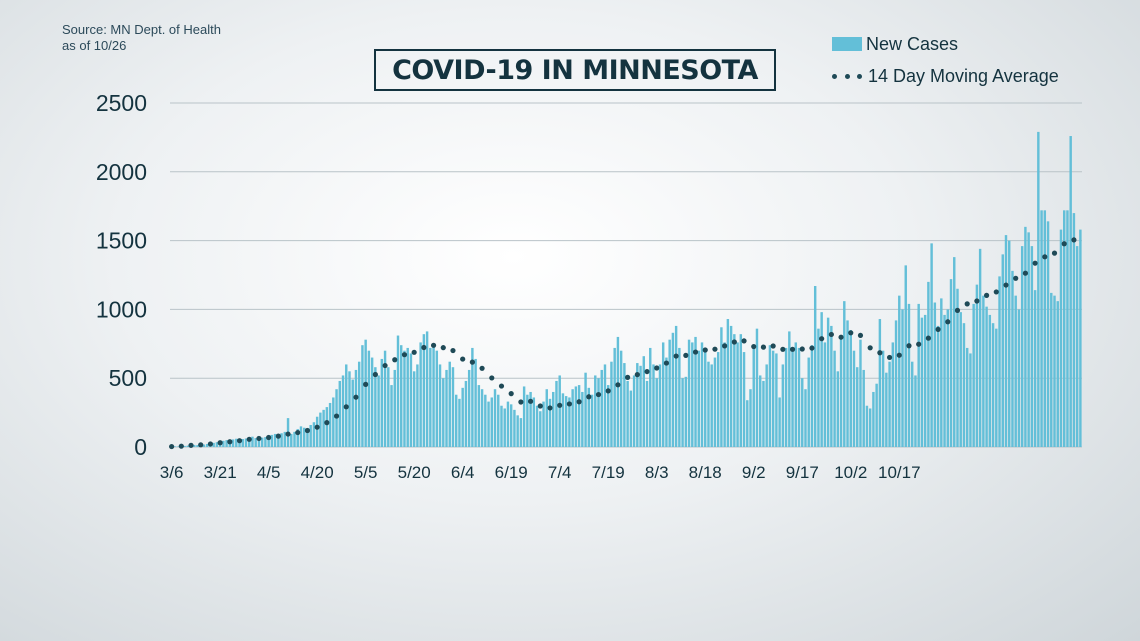 This screenshot has height=641, width=1140. Describe the element at coordinates (802, 472) in the screenshot. I see `x-tick-label: 9/17` at that location.